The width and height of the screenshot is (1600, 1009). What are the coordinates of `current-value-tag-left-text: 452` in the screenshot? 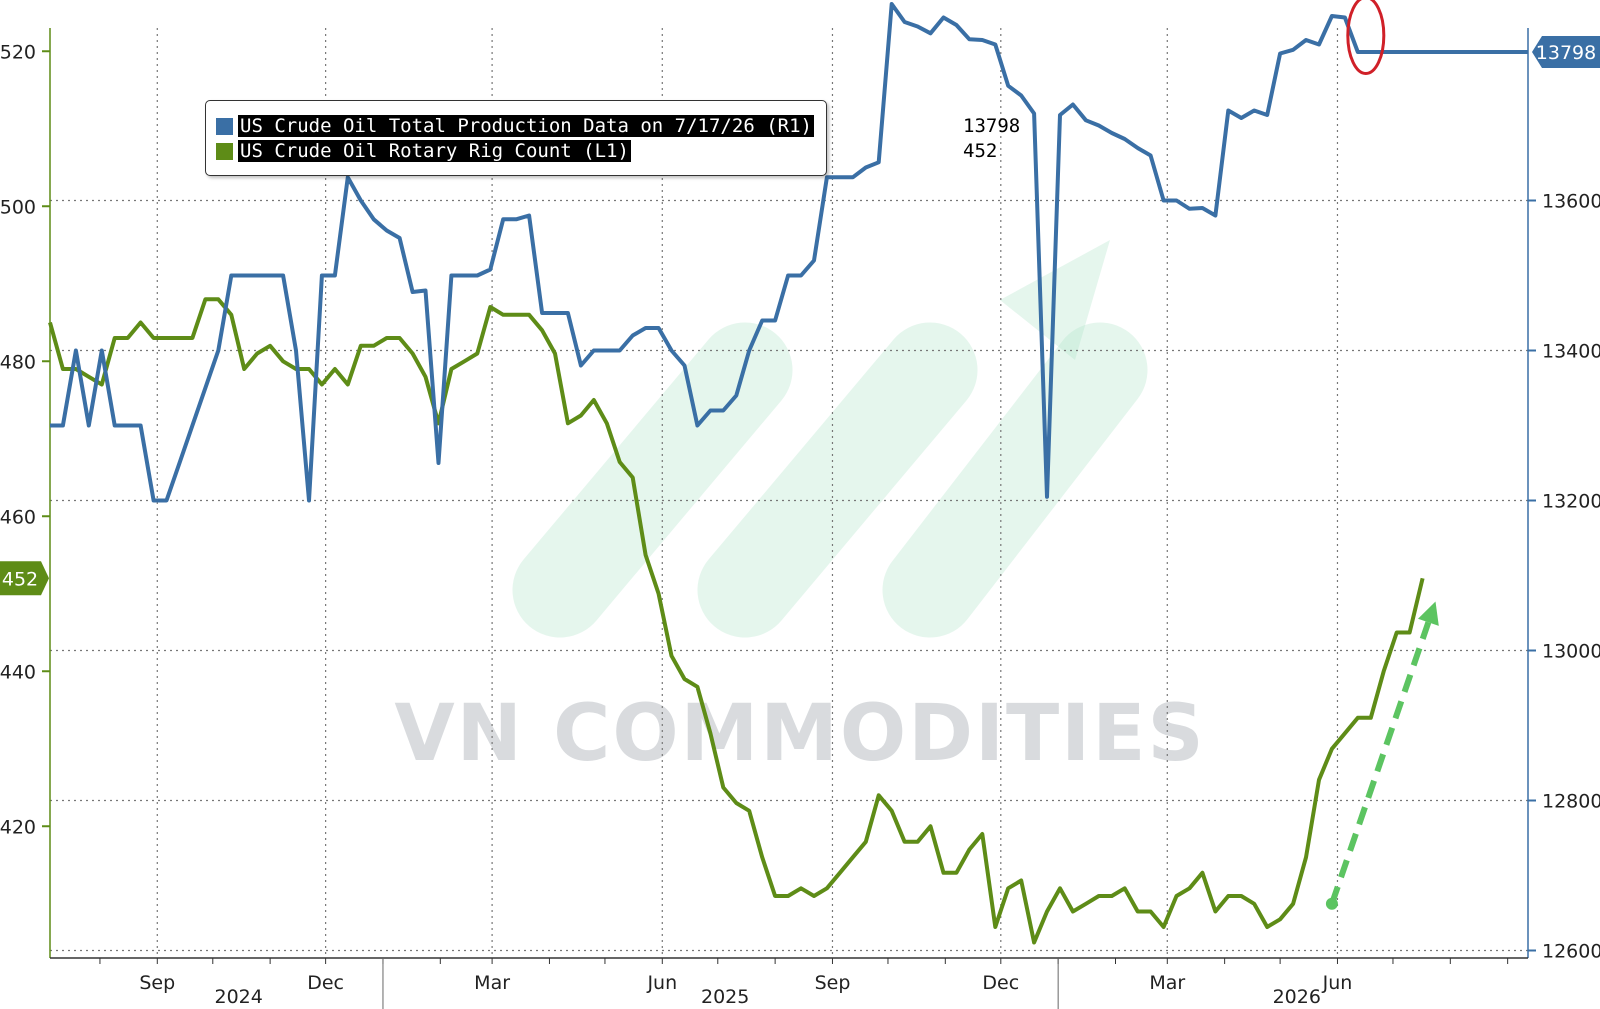 It's located at (20, 579).